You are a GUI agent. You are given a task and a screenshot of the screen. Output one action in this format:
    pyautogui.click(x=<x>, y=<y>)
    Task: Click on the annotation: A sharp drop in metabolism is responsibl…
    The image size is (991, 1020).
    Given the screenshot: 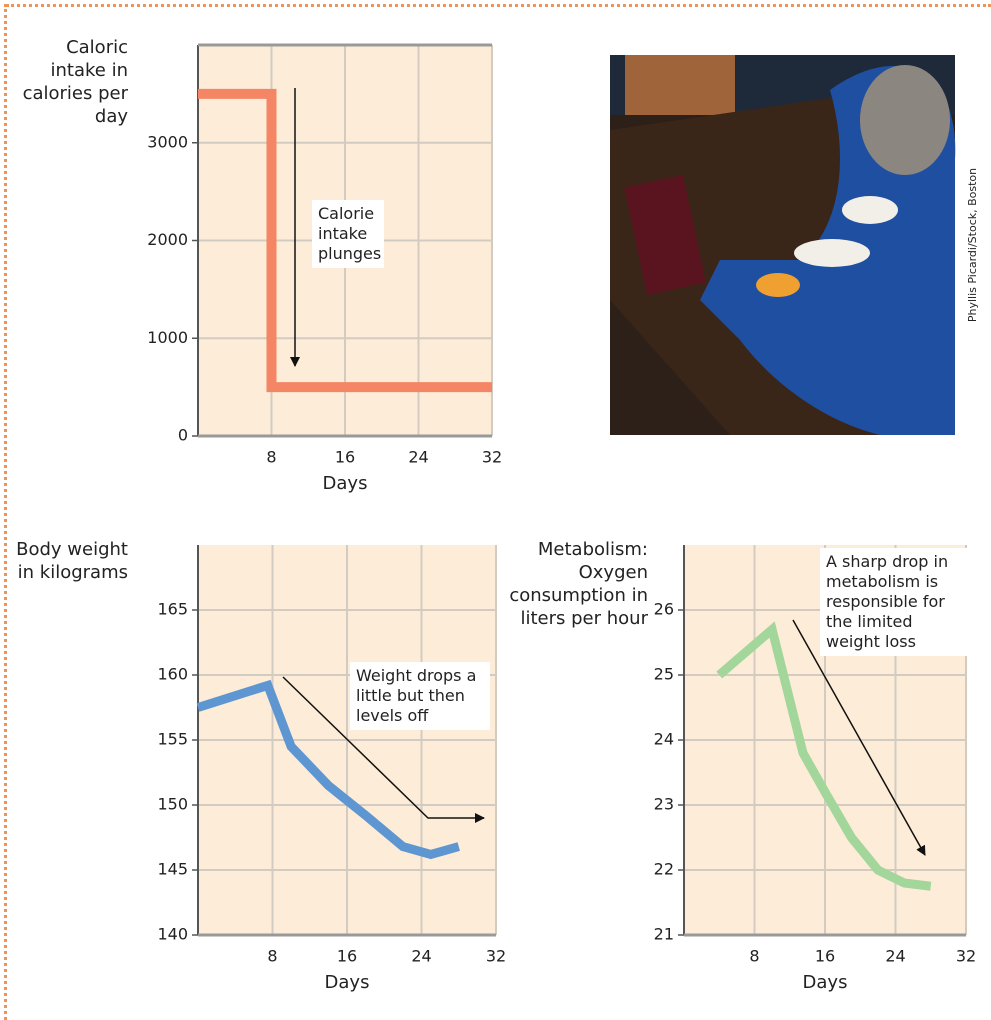 What is the action you would take?
    pyautogui.click(x=893, y=602)
    